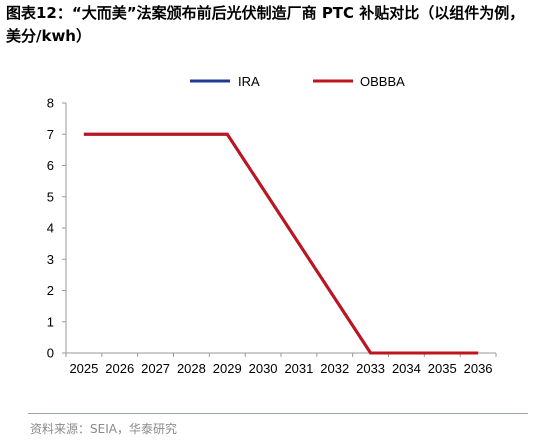  Describe the element at coordinates (103, 429) in the screenshot. I see `source-note: 资料来源：SEIA，华泰研究` at that location.